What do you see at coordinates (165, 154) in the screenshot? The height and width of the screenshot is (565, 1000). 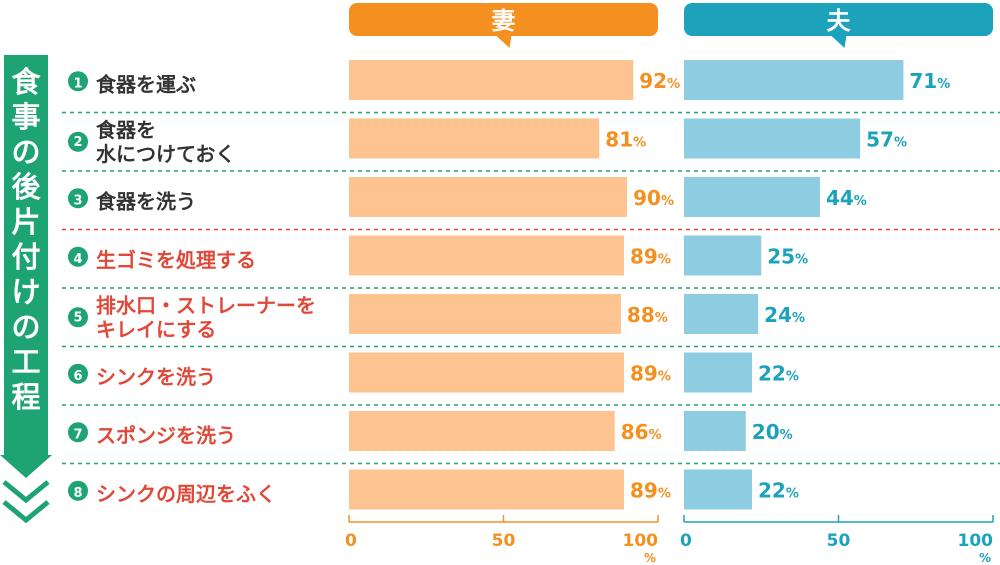 I see `step-label: 水につけておく` at bounding box center [165, 154].